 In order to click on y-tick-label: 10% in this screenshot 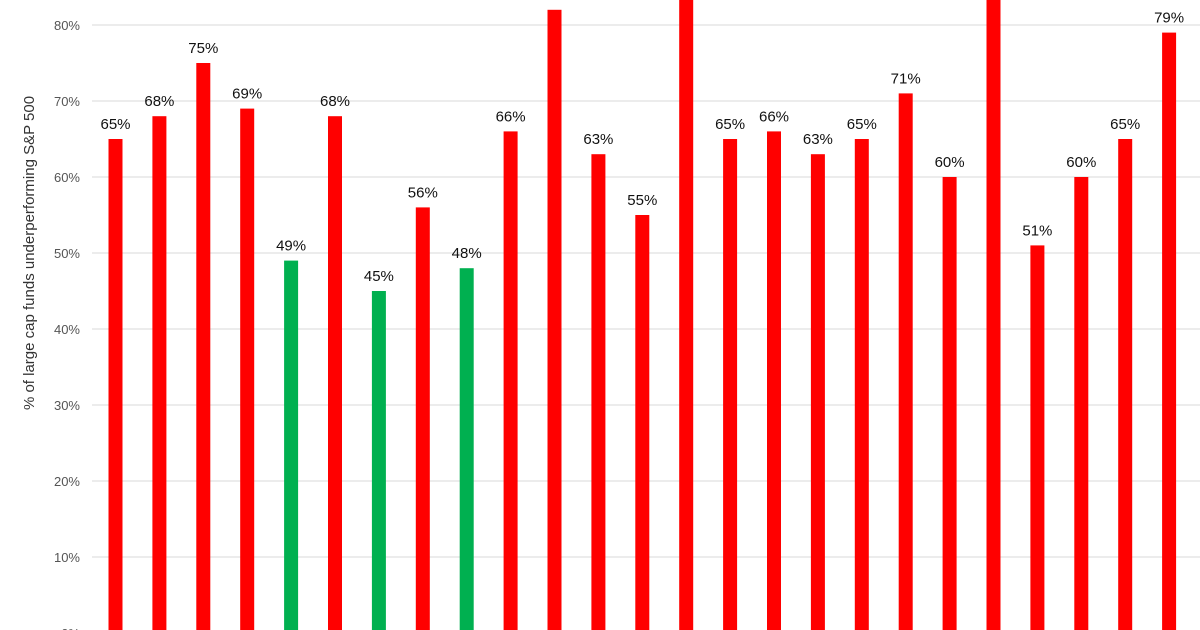, I will do `click(67, 557)`.